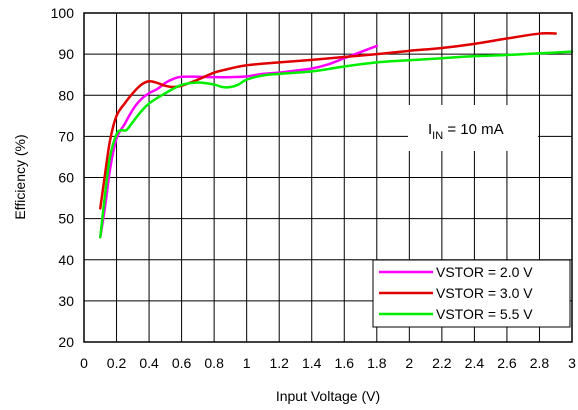 The height and width of the screenshot is (410, 578). Describe the element at coordinates (572, 363) in the screenshot. I see `x-tick-label: 3` at that location.